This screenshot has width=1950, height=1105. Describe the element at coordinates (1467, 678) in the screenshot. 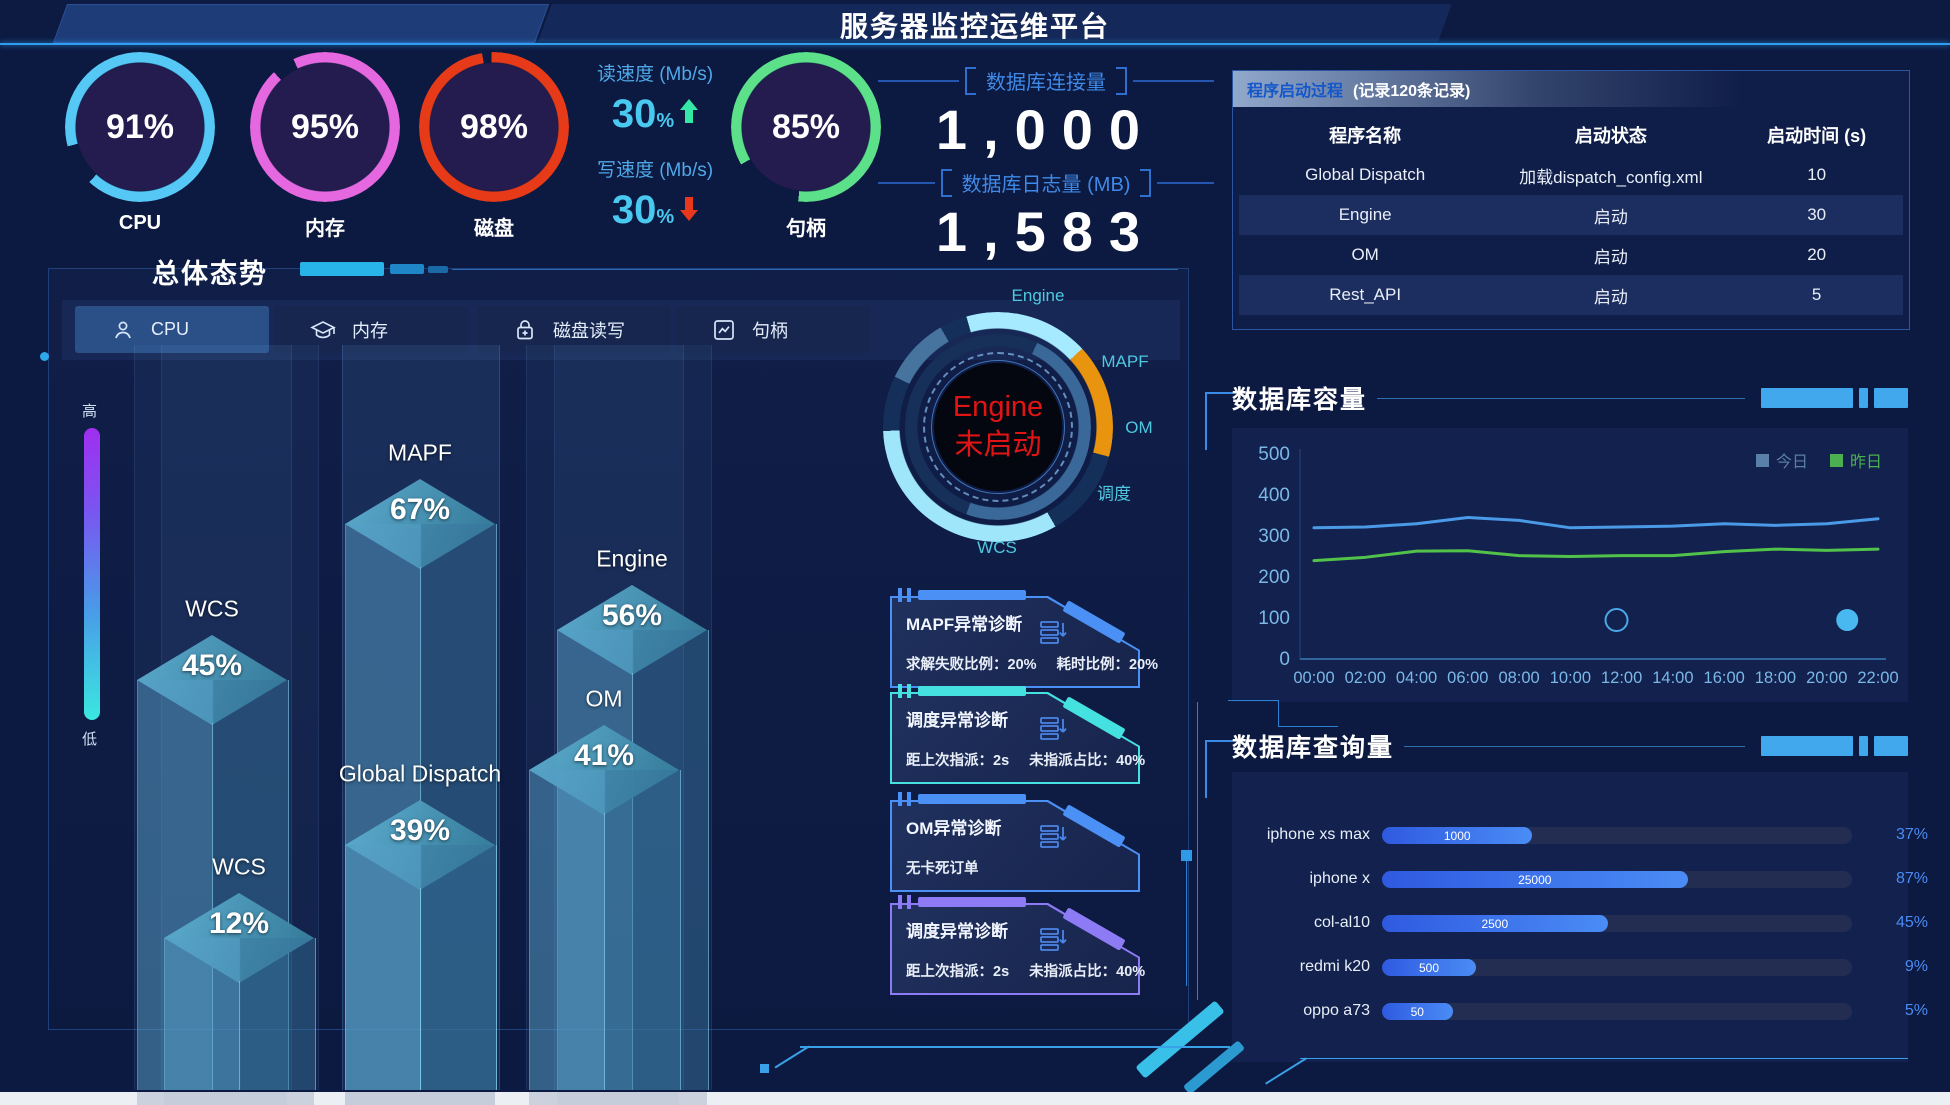

I see `svg-text: 06:00` at that location.